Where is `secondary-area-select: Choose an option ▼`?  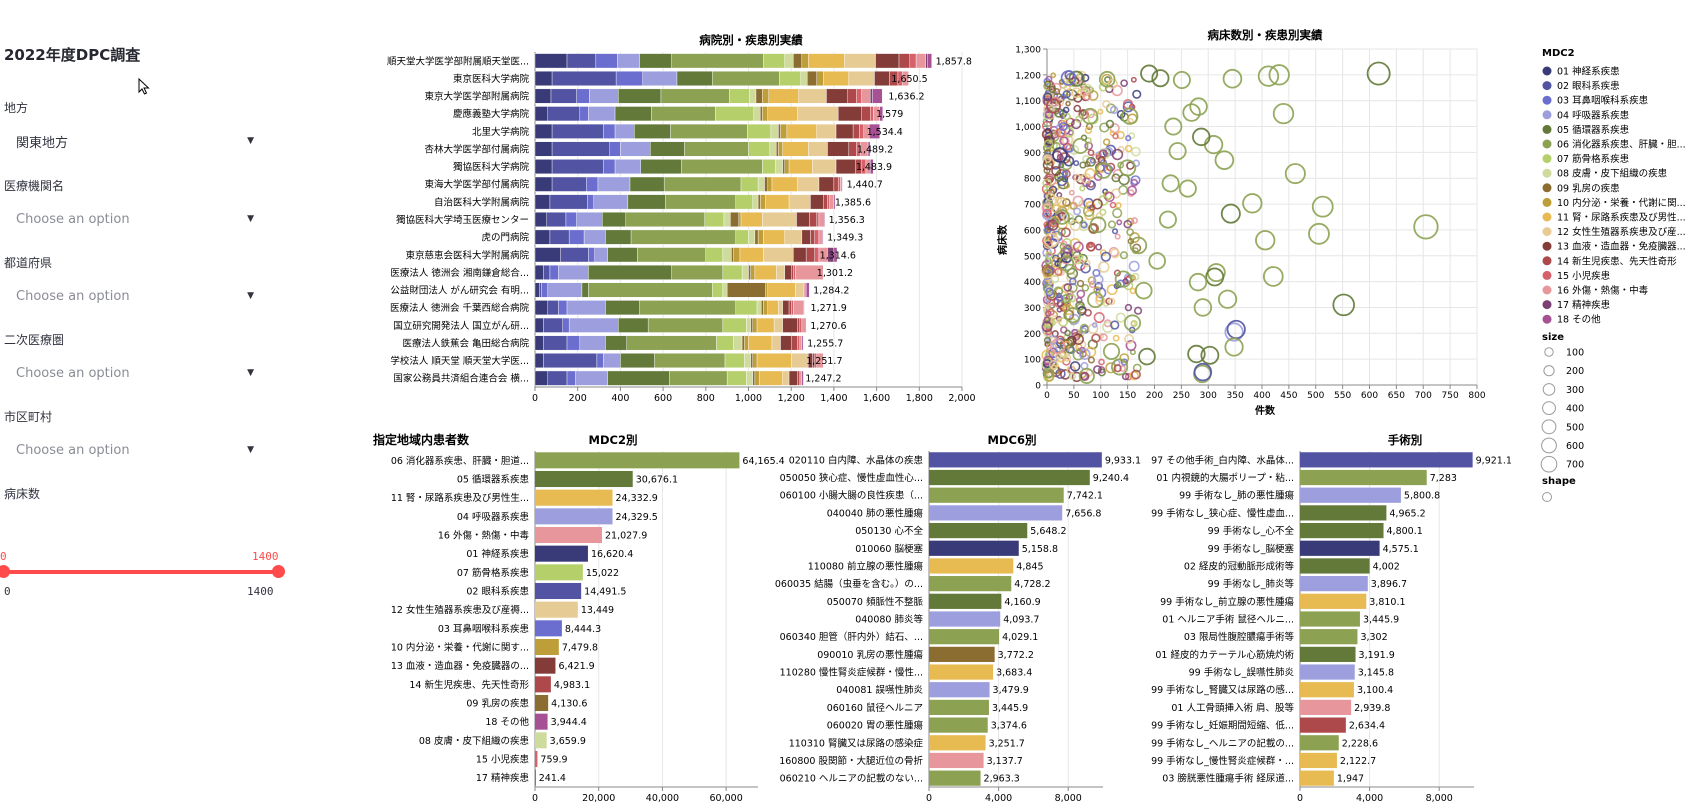
secondary-area-select: Choose an option ▼ is located at coordinates (135, 373).